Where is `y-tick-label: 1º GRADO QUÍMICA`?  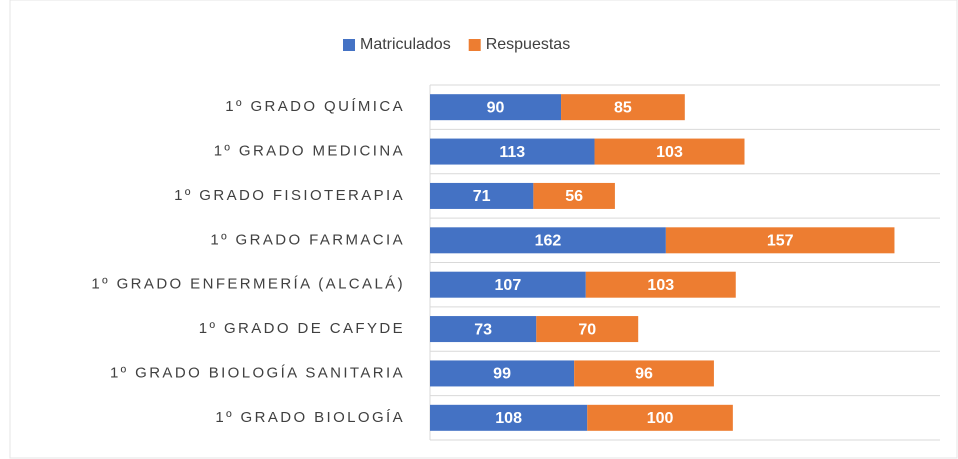 y-tick-label: 1º GRADO QUÍMICA is located at coordinates (315, 106).